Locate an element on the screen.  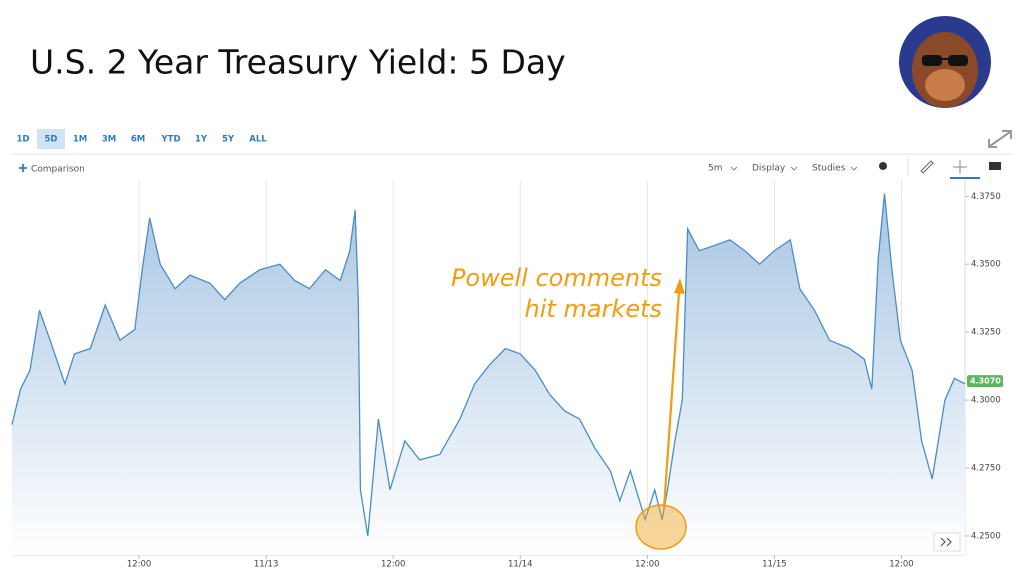
selected-range-bg is located at coordinates (51, 139).